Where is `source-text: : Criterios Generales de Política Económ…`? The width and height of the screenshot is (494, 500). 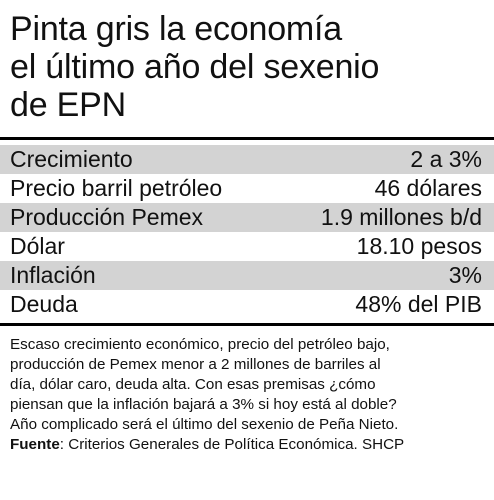 source-text: : Criterios Generales de Política Económ… is located at coordinates (232, 444).